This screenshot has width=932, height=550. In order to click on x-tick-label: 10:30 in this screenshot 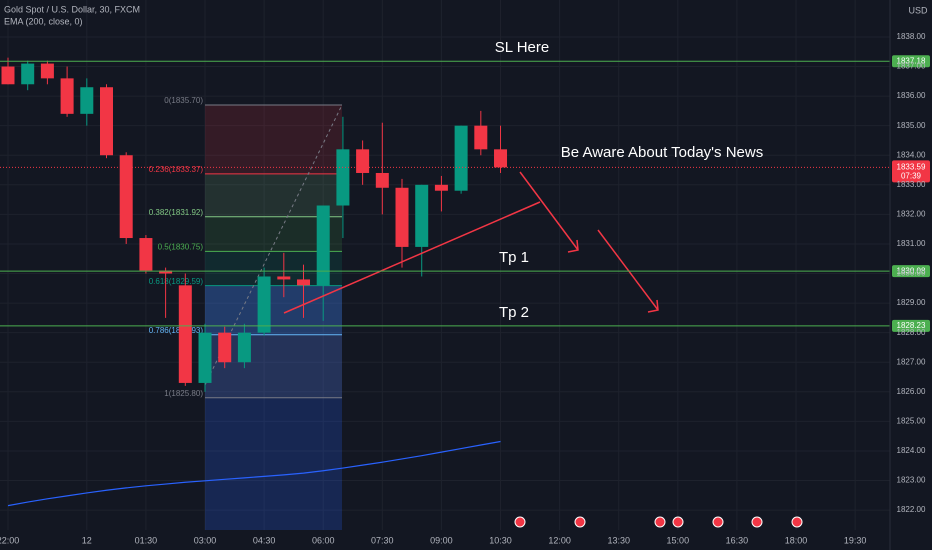, I will do `click(500, 540)`.